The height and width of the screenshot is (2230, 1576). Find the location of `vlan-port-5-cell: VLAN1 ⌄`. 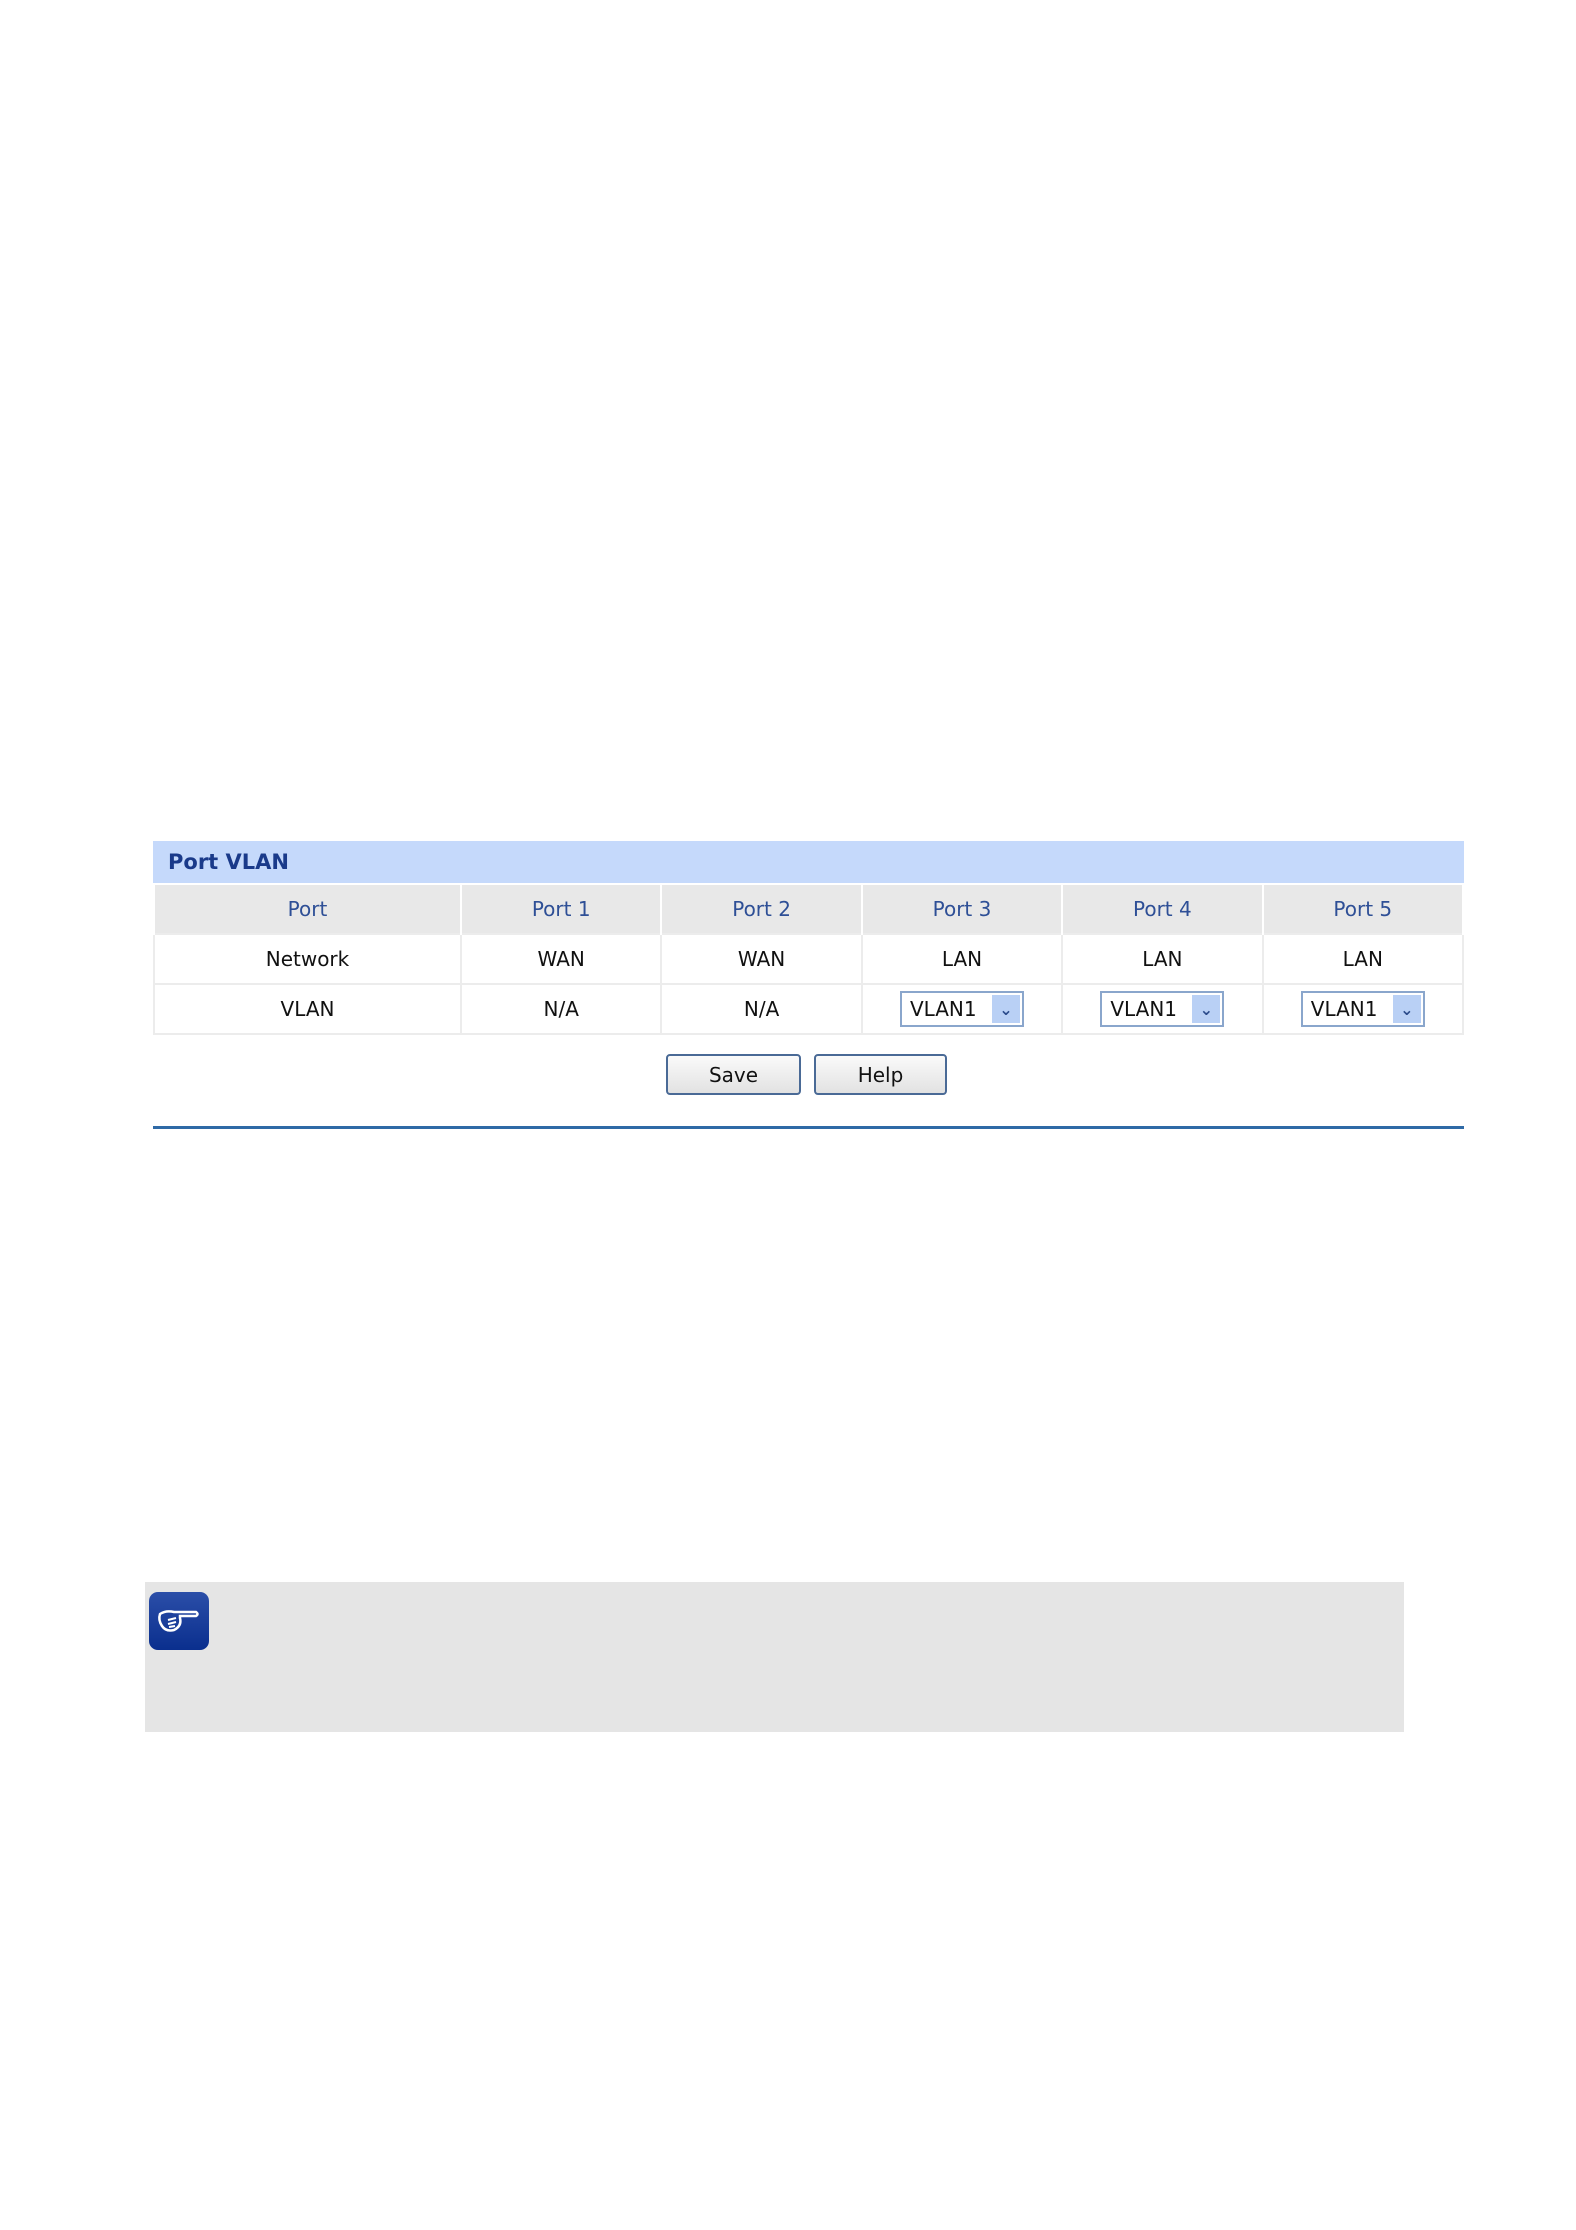

vlan-port-5-cell: VLAN1 ⌄ is located at coordinates (1363, 1009).